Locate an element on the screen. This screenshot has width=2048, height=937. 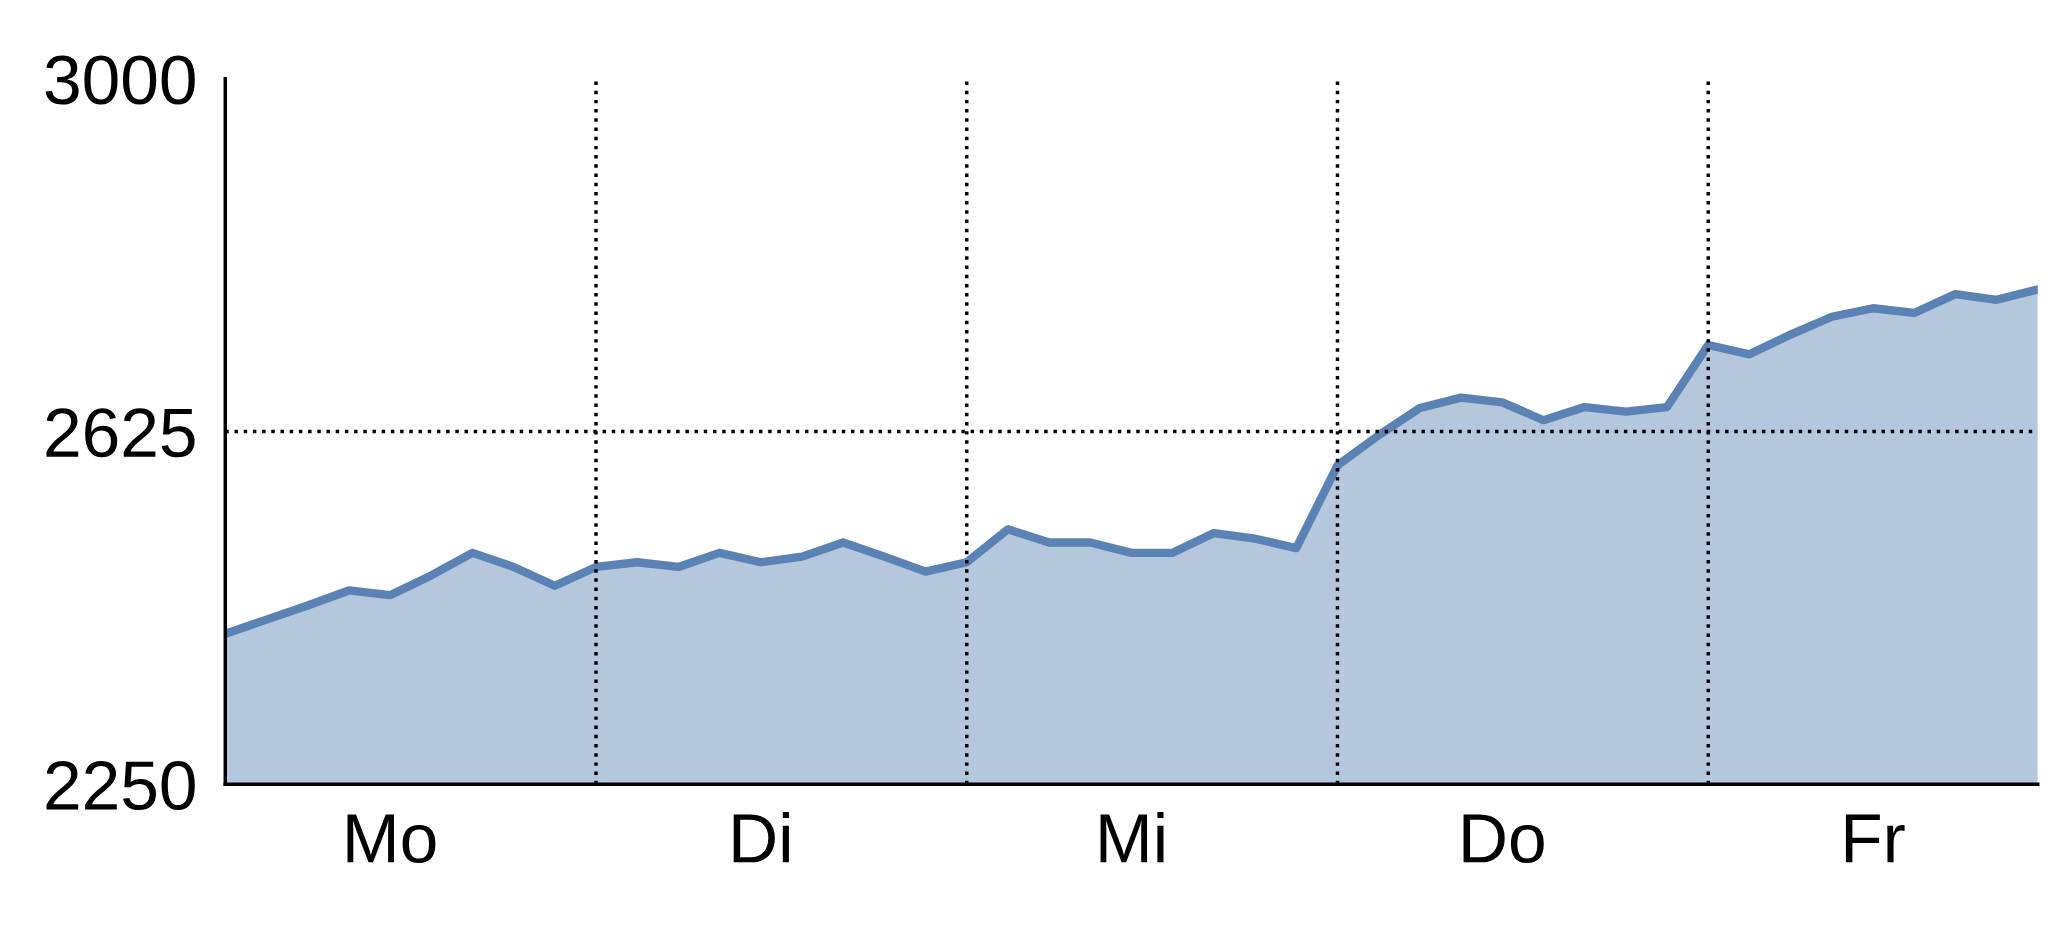
x-tick-label: Fr is located at coordinates (1875, 838).